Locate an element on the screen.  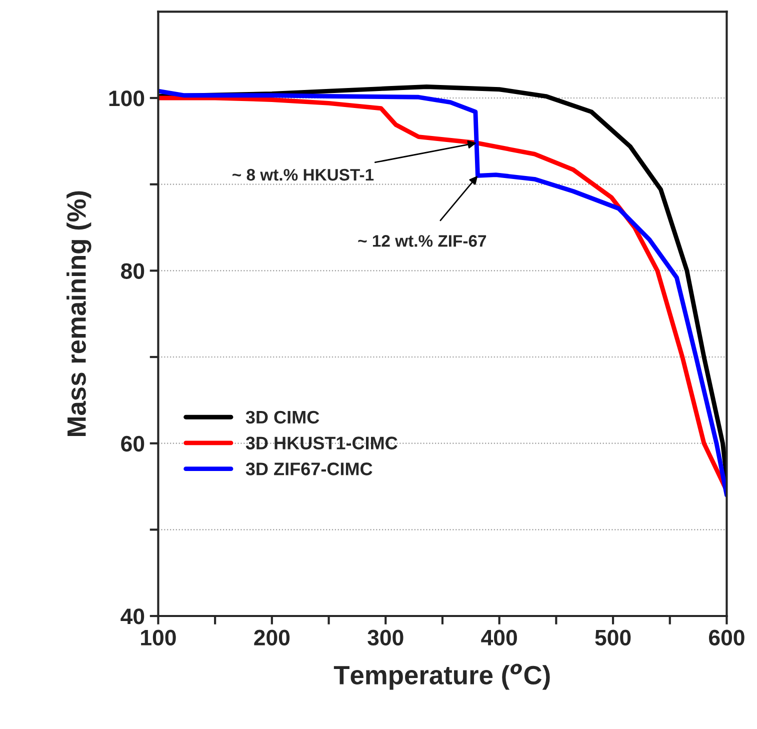
x-tick-label: 300 is located at coordinates (386, 638).